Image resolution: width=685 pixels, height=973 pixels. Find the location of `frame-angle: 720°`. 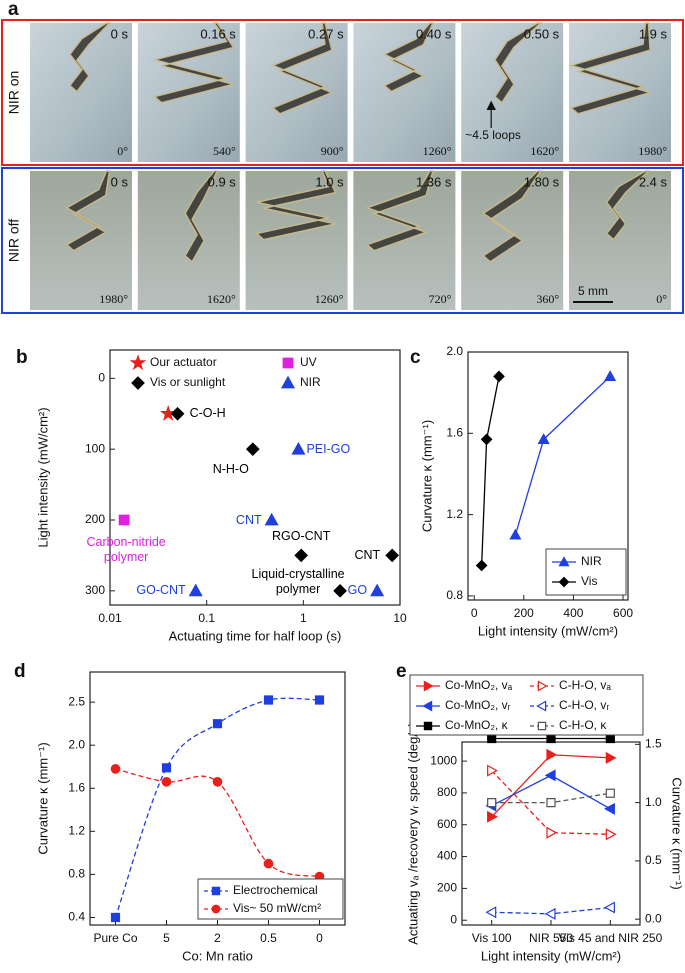

frame-angle: 720° is located at coordinates (440, 299).